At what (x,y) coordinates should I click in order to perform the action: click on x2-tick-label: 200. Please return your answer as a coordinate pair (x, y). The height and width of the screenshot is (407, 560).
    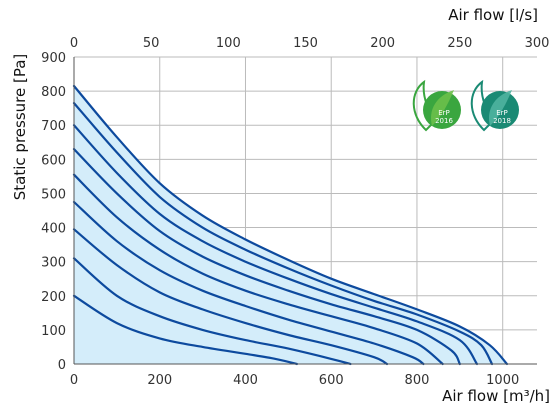
    Looking at the image, I should click on (382, 43).